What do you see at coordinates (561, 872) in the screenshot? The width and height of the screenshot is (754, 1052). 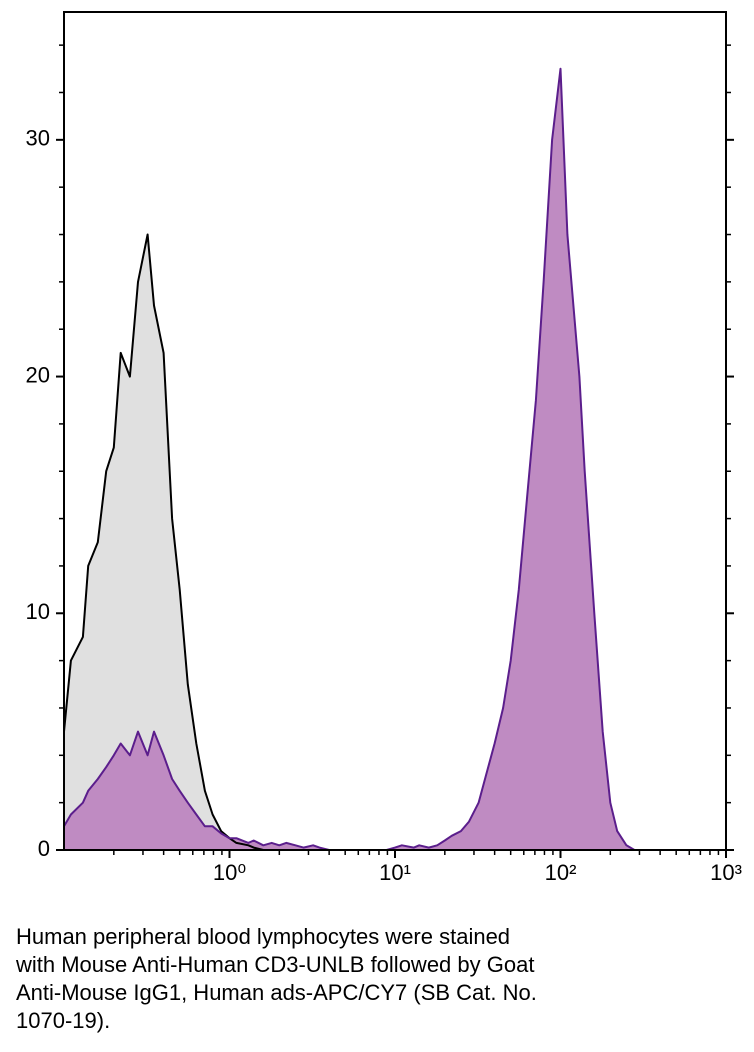 I see `x-tick-label: 10²` at bounding box center [561, 872].